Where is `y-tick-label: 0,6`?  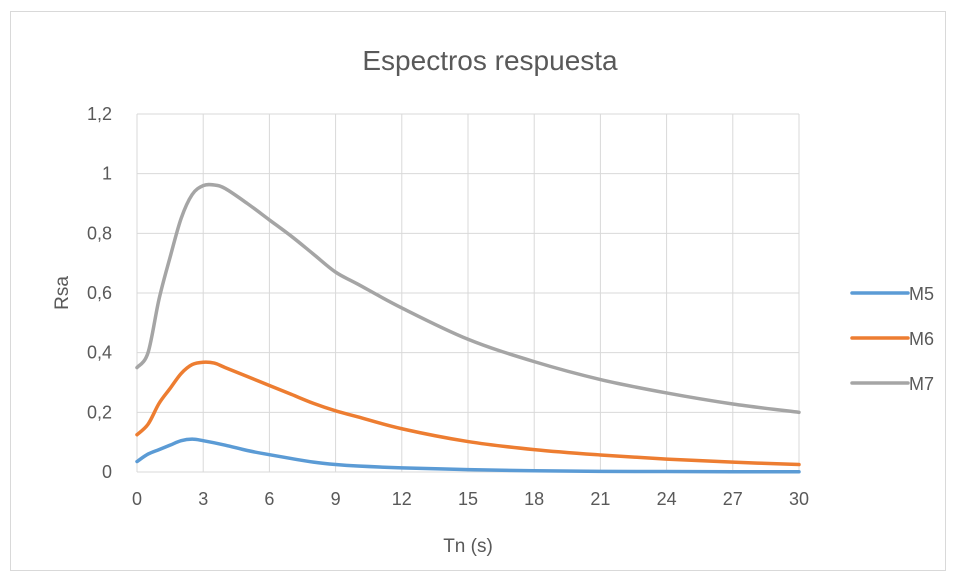
y-tick-label: 0,6 is located at coordinates (99, 293).